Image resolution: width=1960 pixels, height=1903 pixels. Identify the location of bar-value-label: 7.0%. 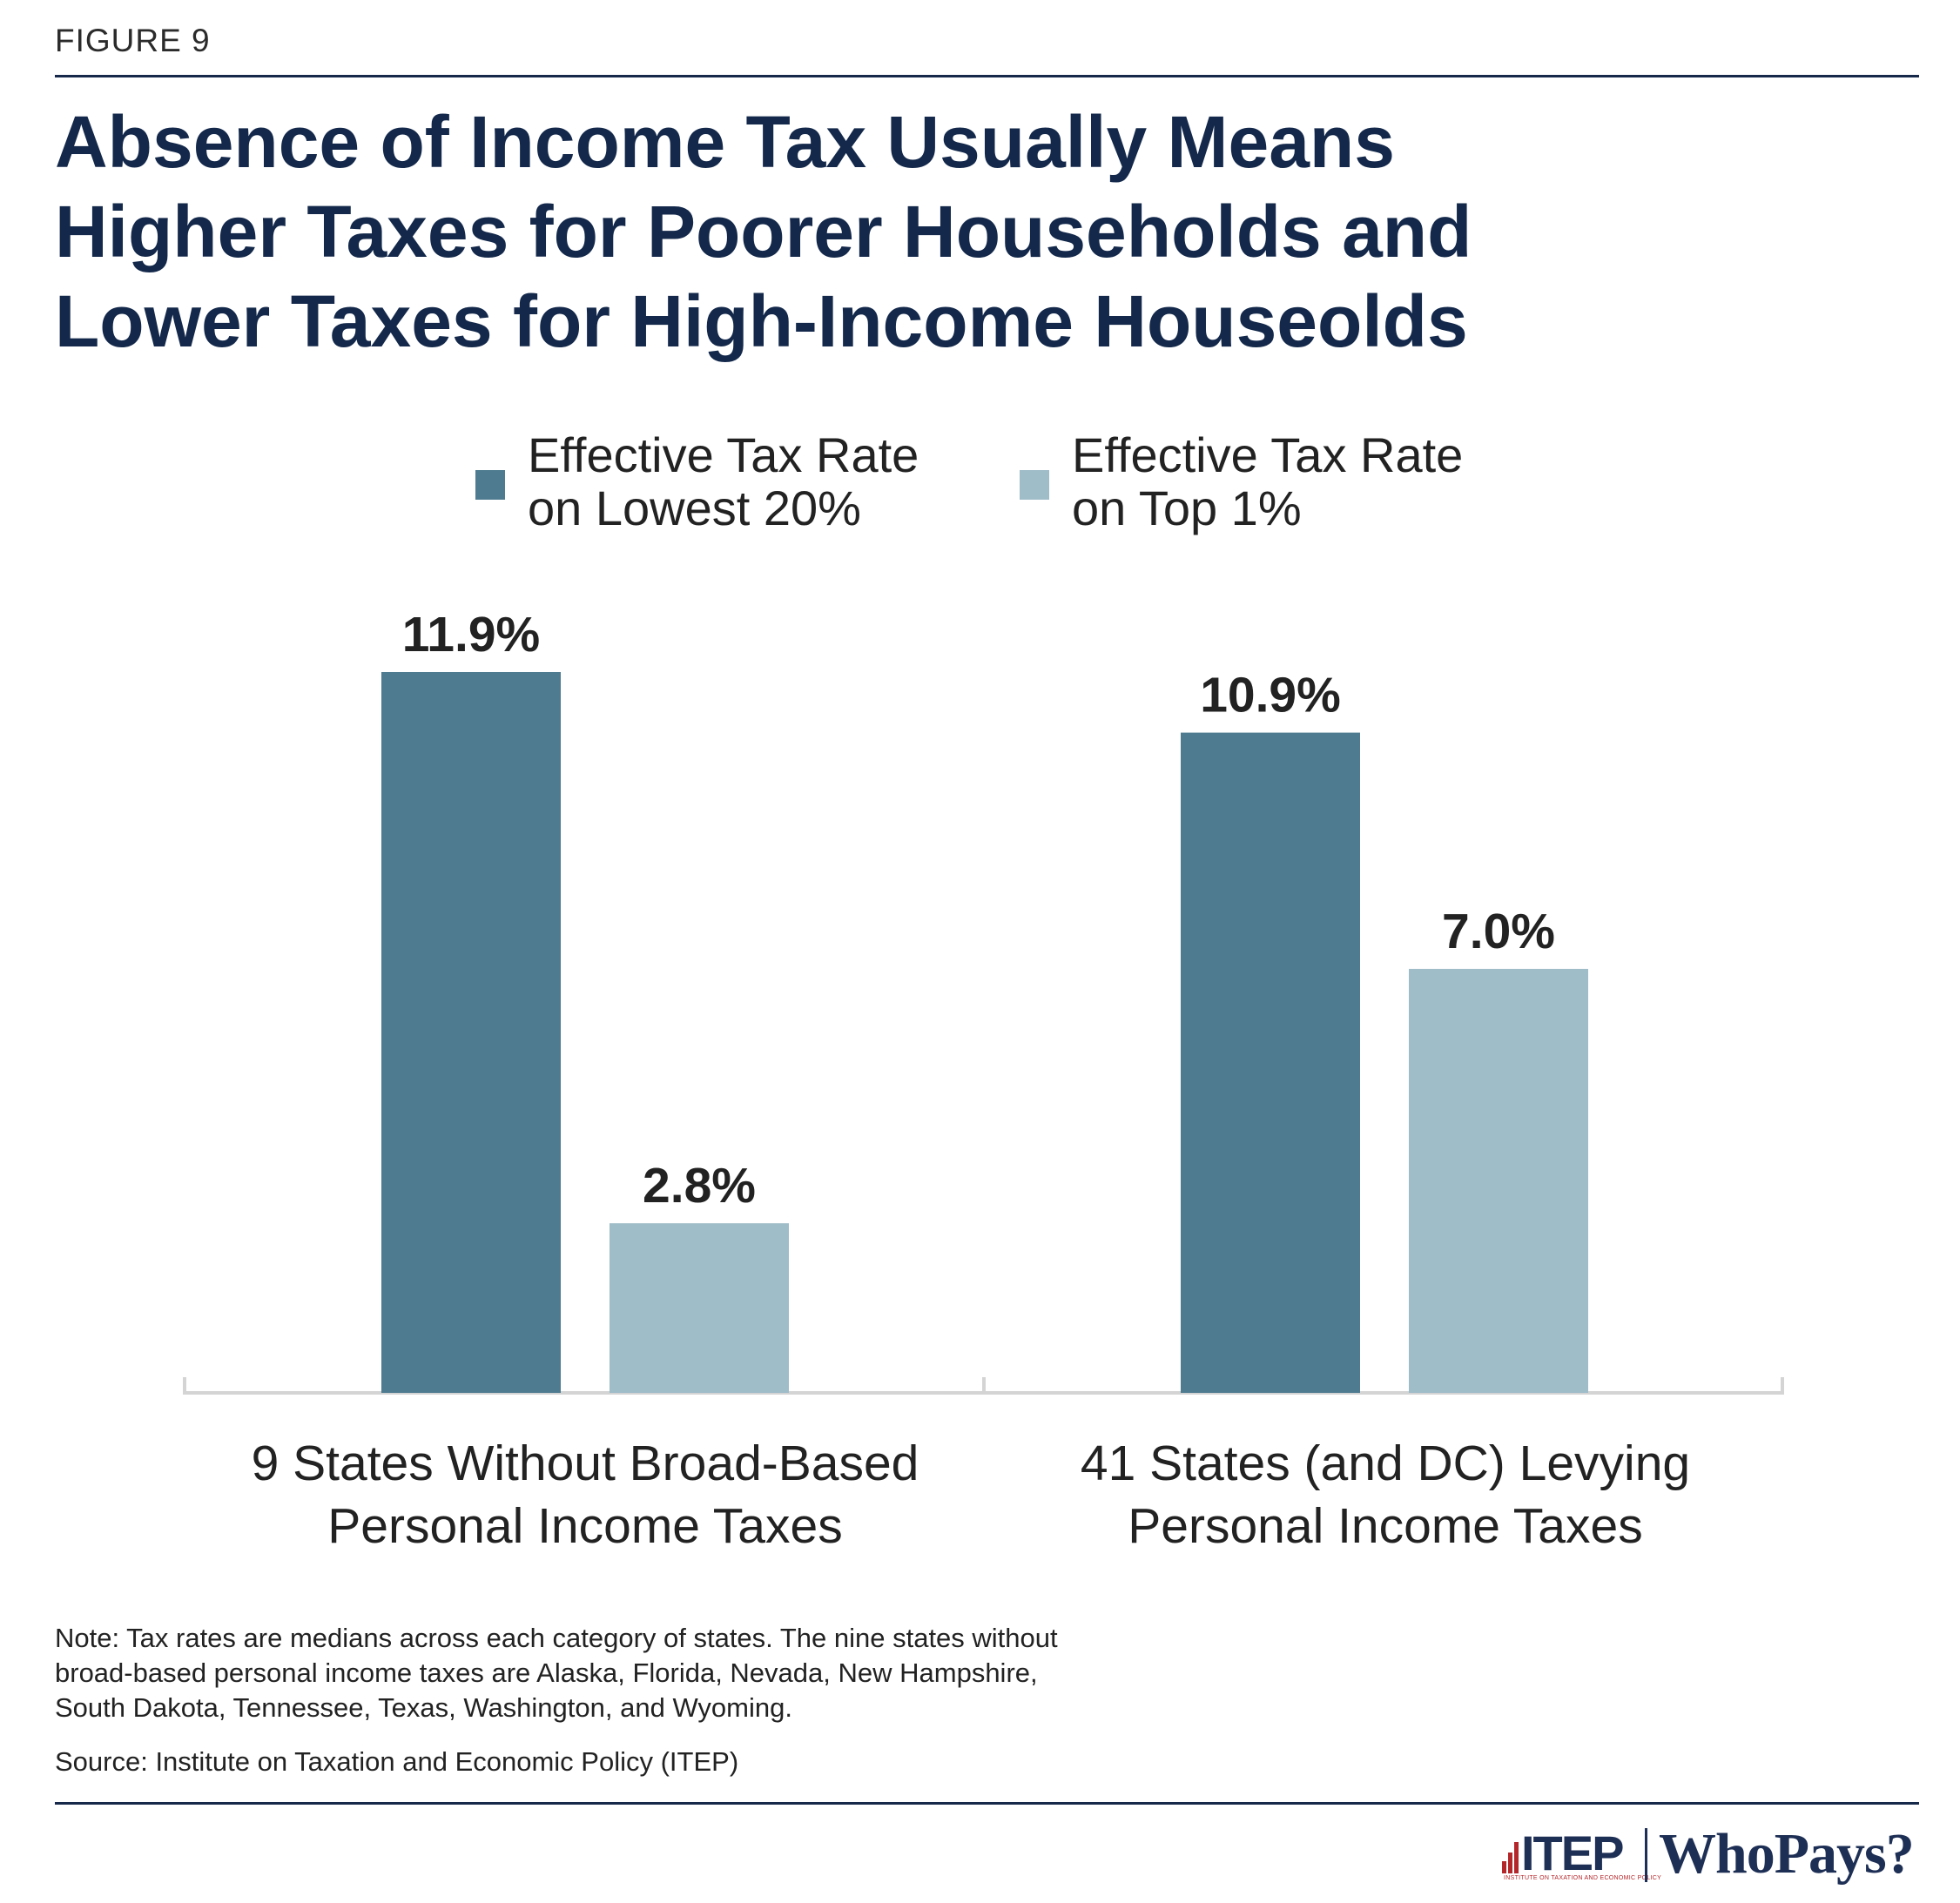
(1498, 931).